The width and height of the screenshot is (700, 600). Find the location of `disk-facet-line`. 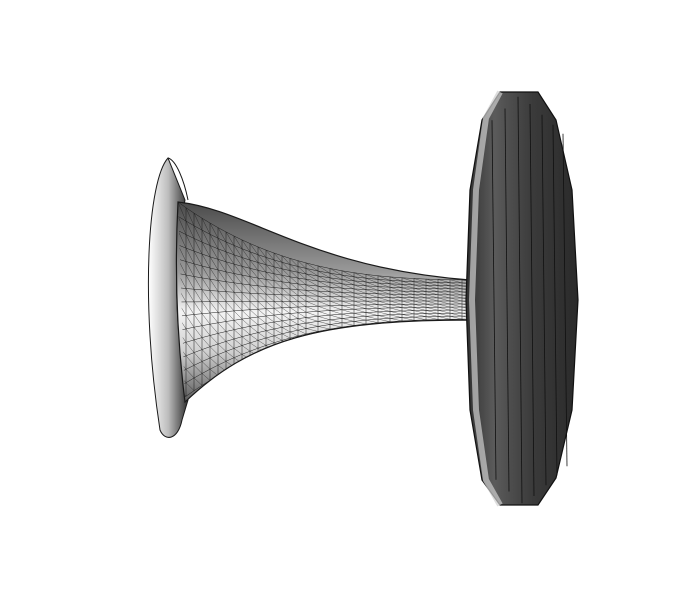

disk-facet-line is located at coordinates (494, 300).